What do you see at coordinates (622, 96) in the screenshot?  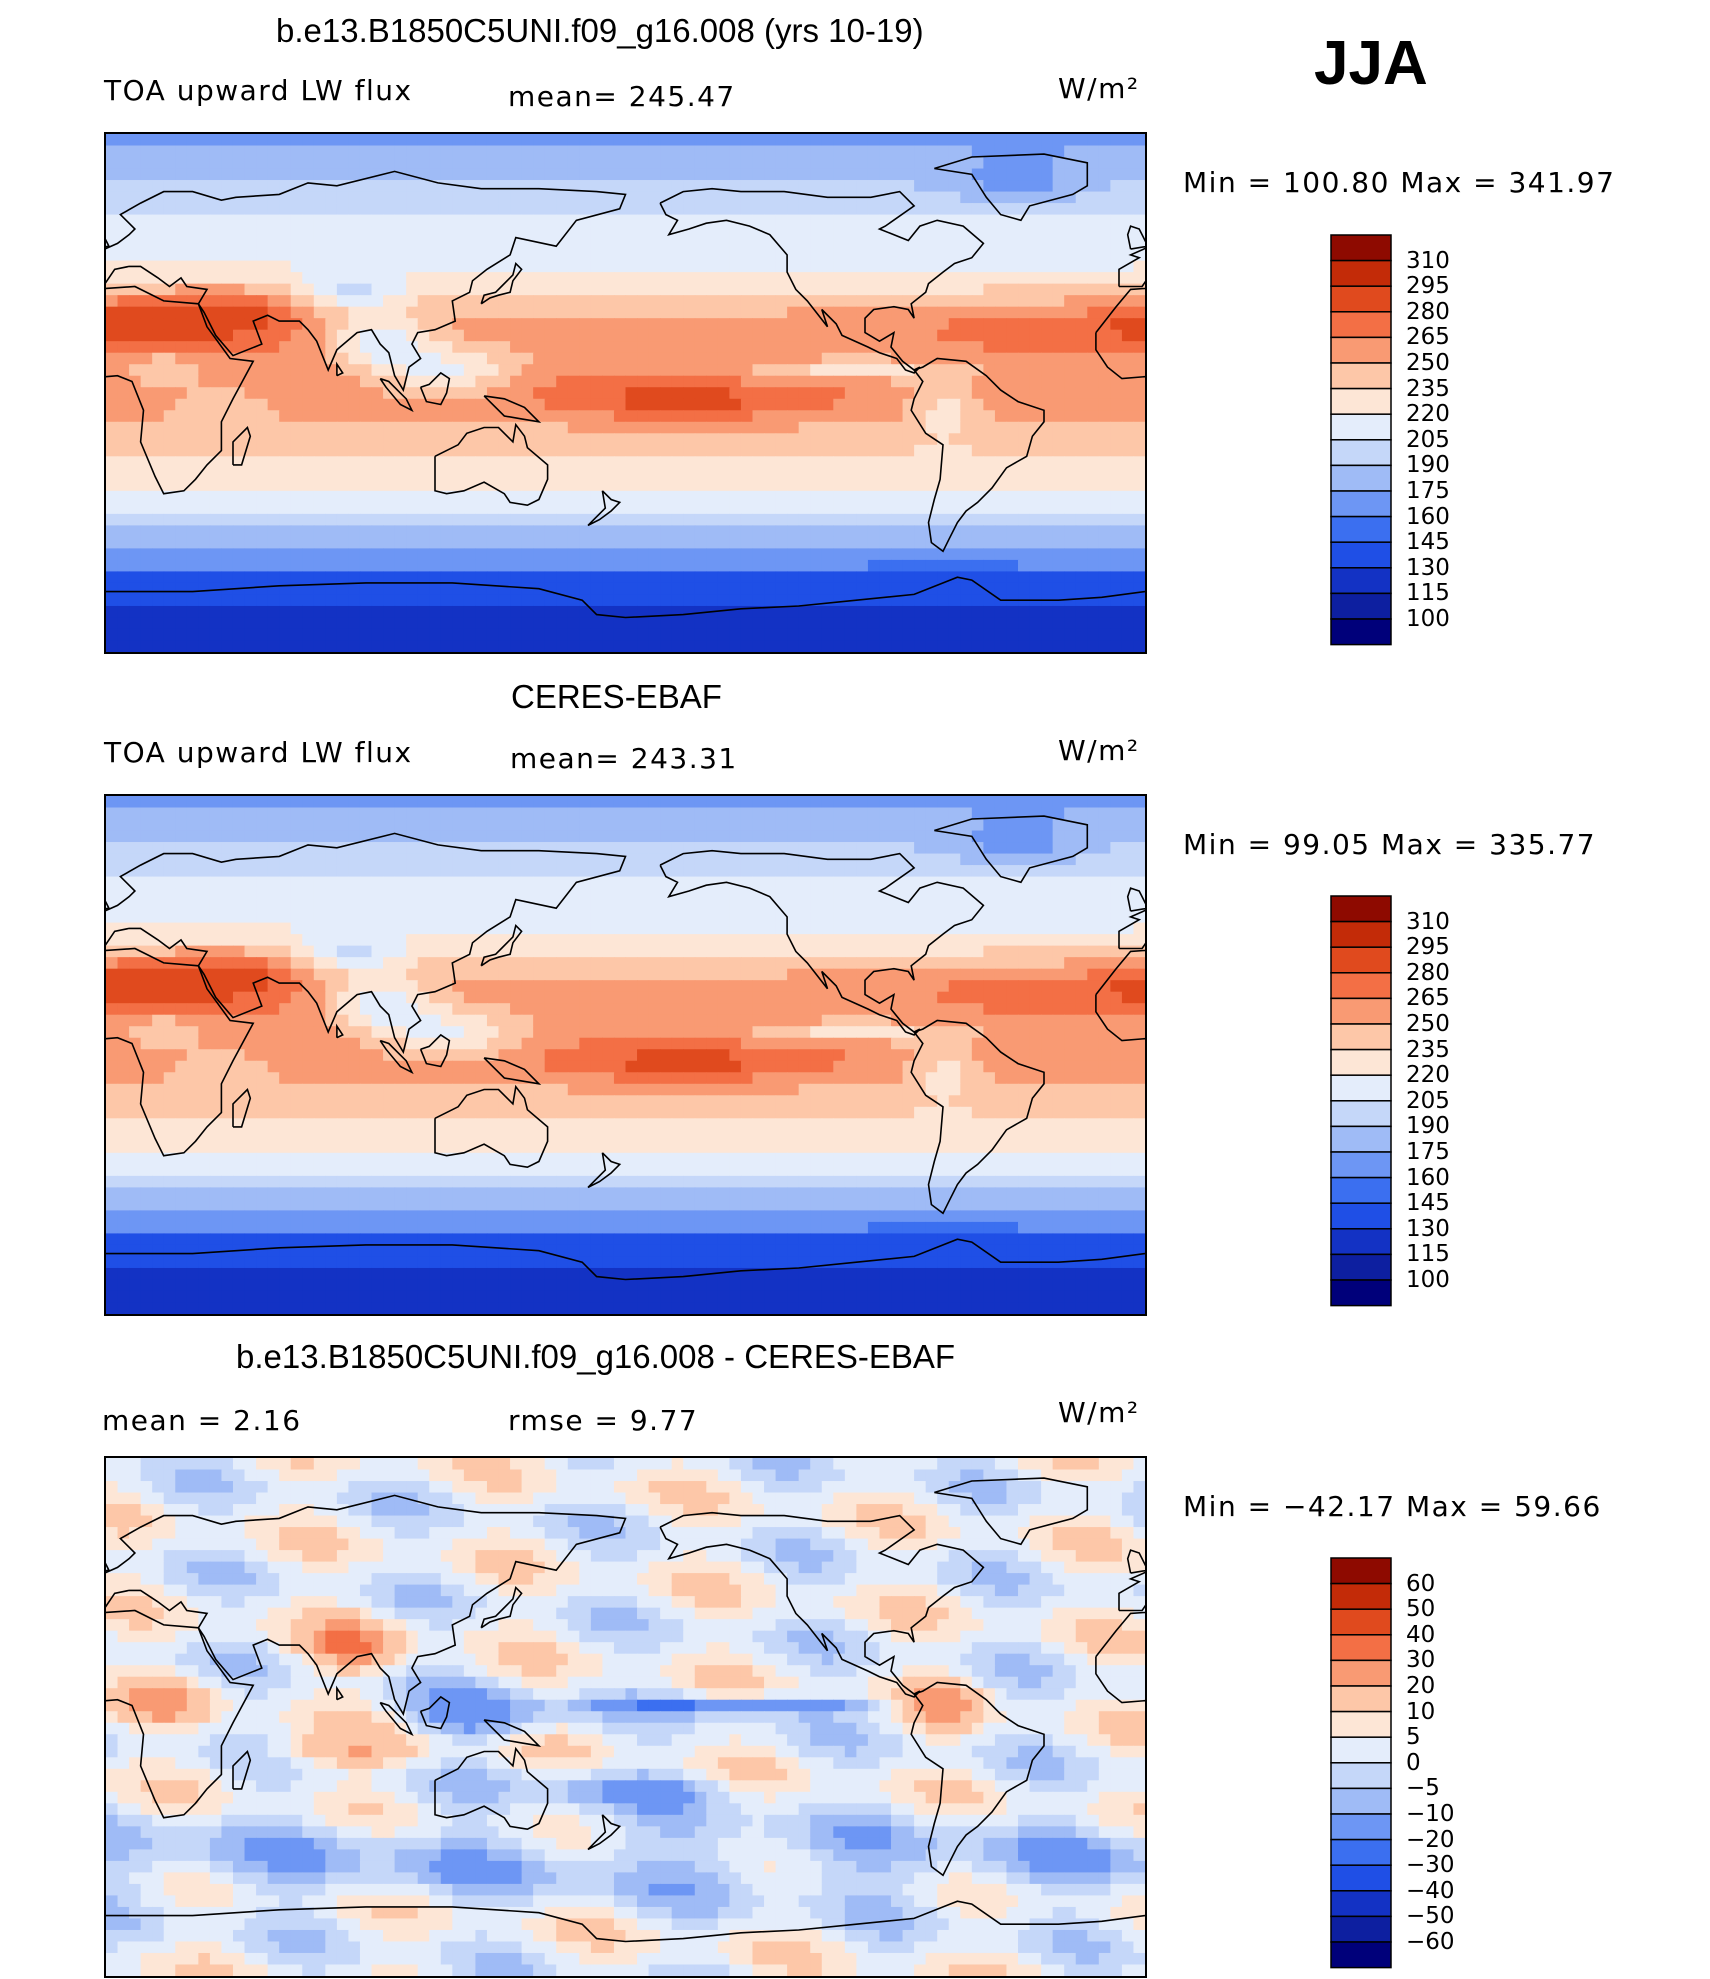 I see `panel-1-mean-label: mean= 245.47` at bounding box center [622, 96].